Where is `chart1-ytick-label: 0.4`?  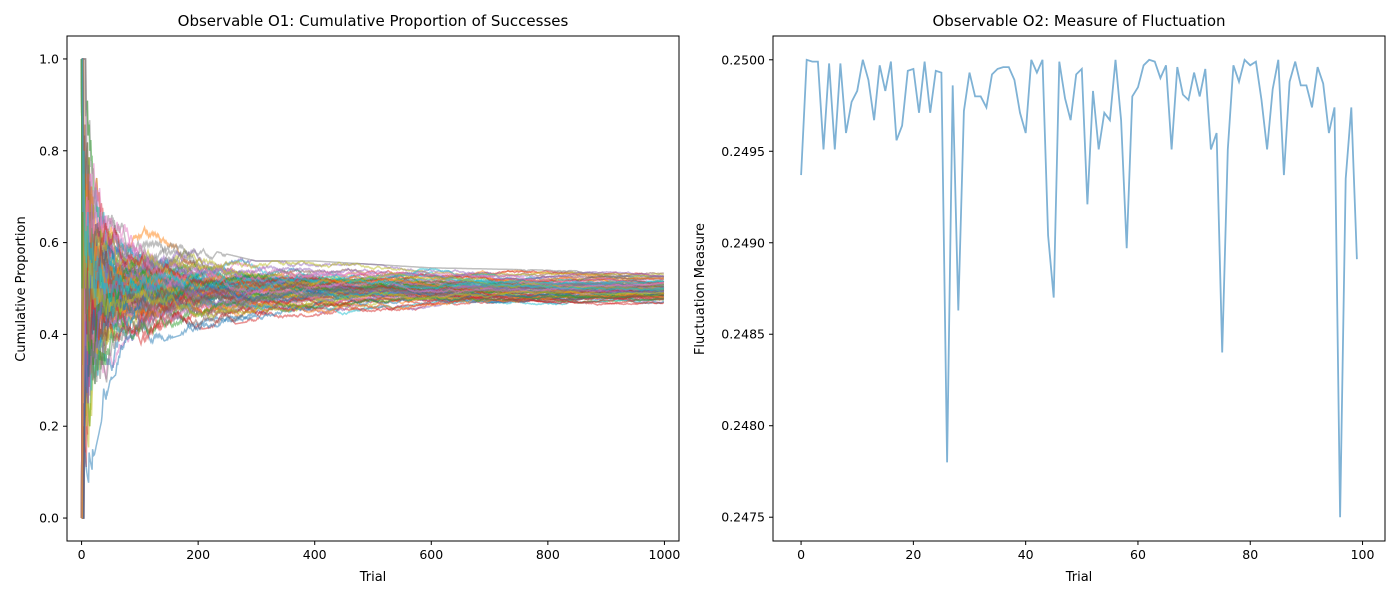
chart1-ytick-label: 0.4 is located at coordinates (49, 334).